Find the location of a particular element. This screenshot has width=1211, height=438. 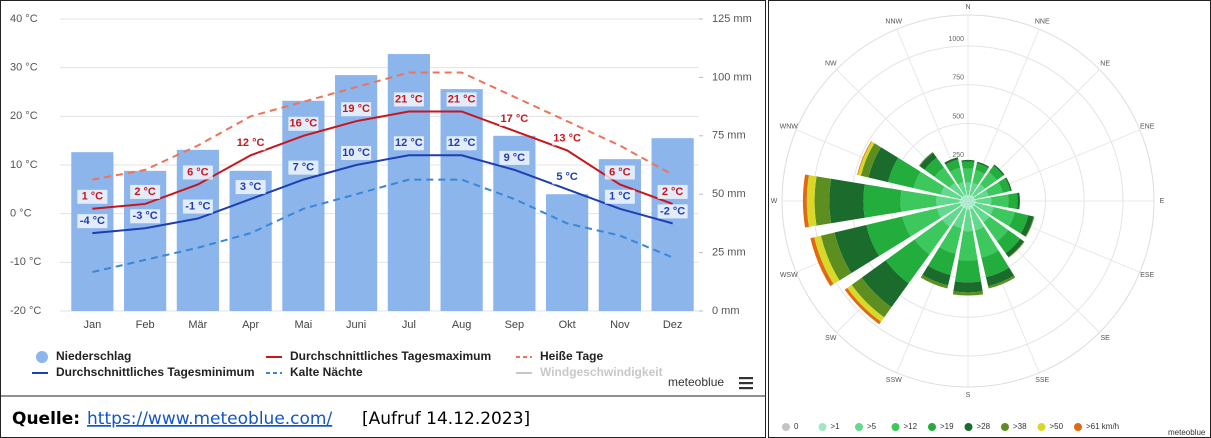

y-tick-label: 10 °C is located at coordinates (24, 165).